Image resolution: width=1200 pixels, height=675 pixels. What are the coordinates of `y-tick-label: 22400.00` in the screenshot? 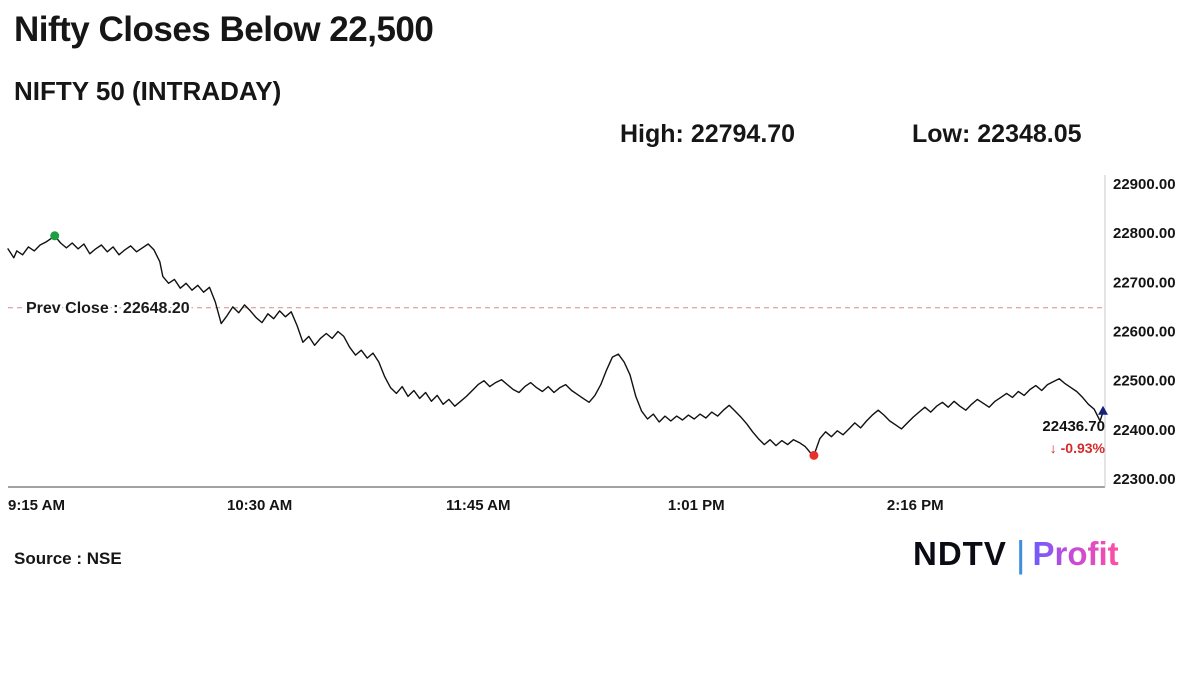 It's located at (1144, 430).